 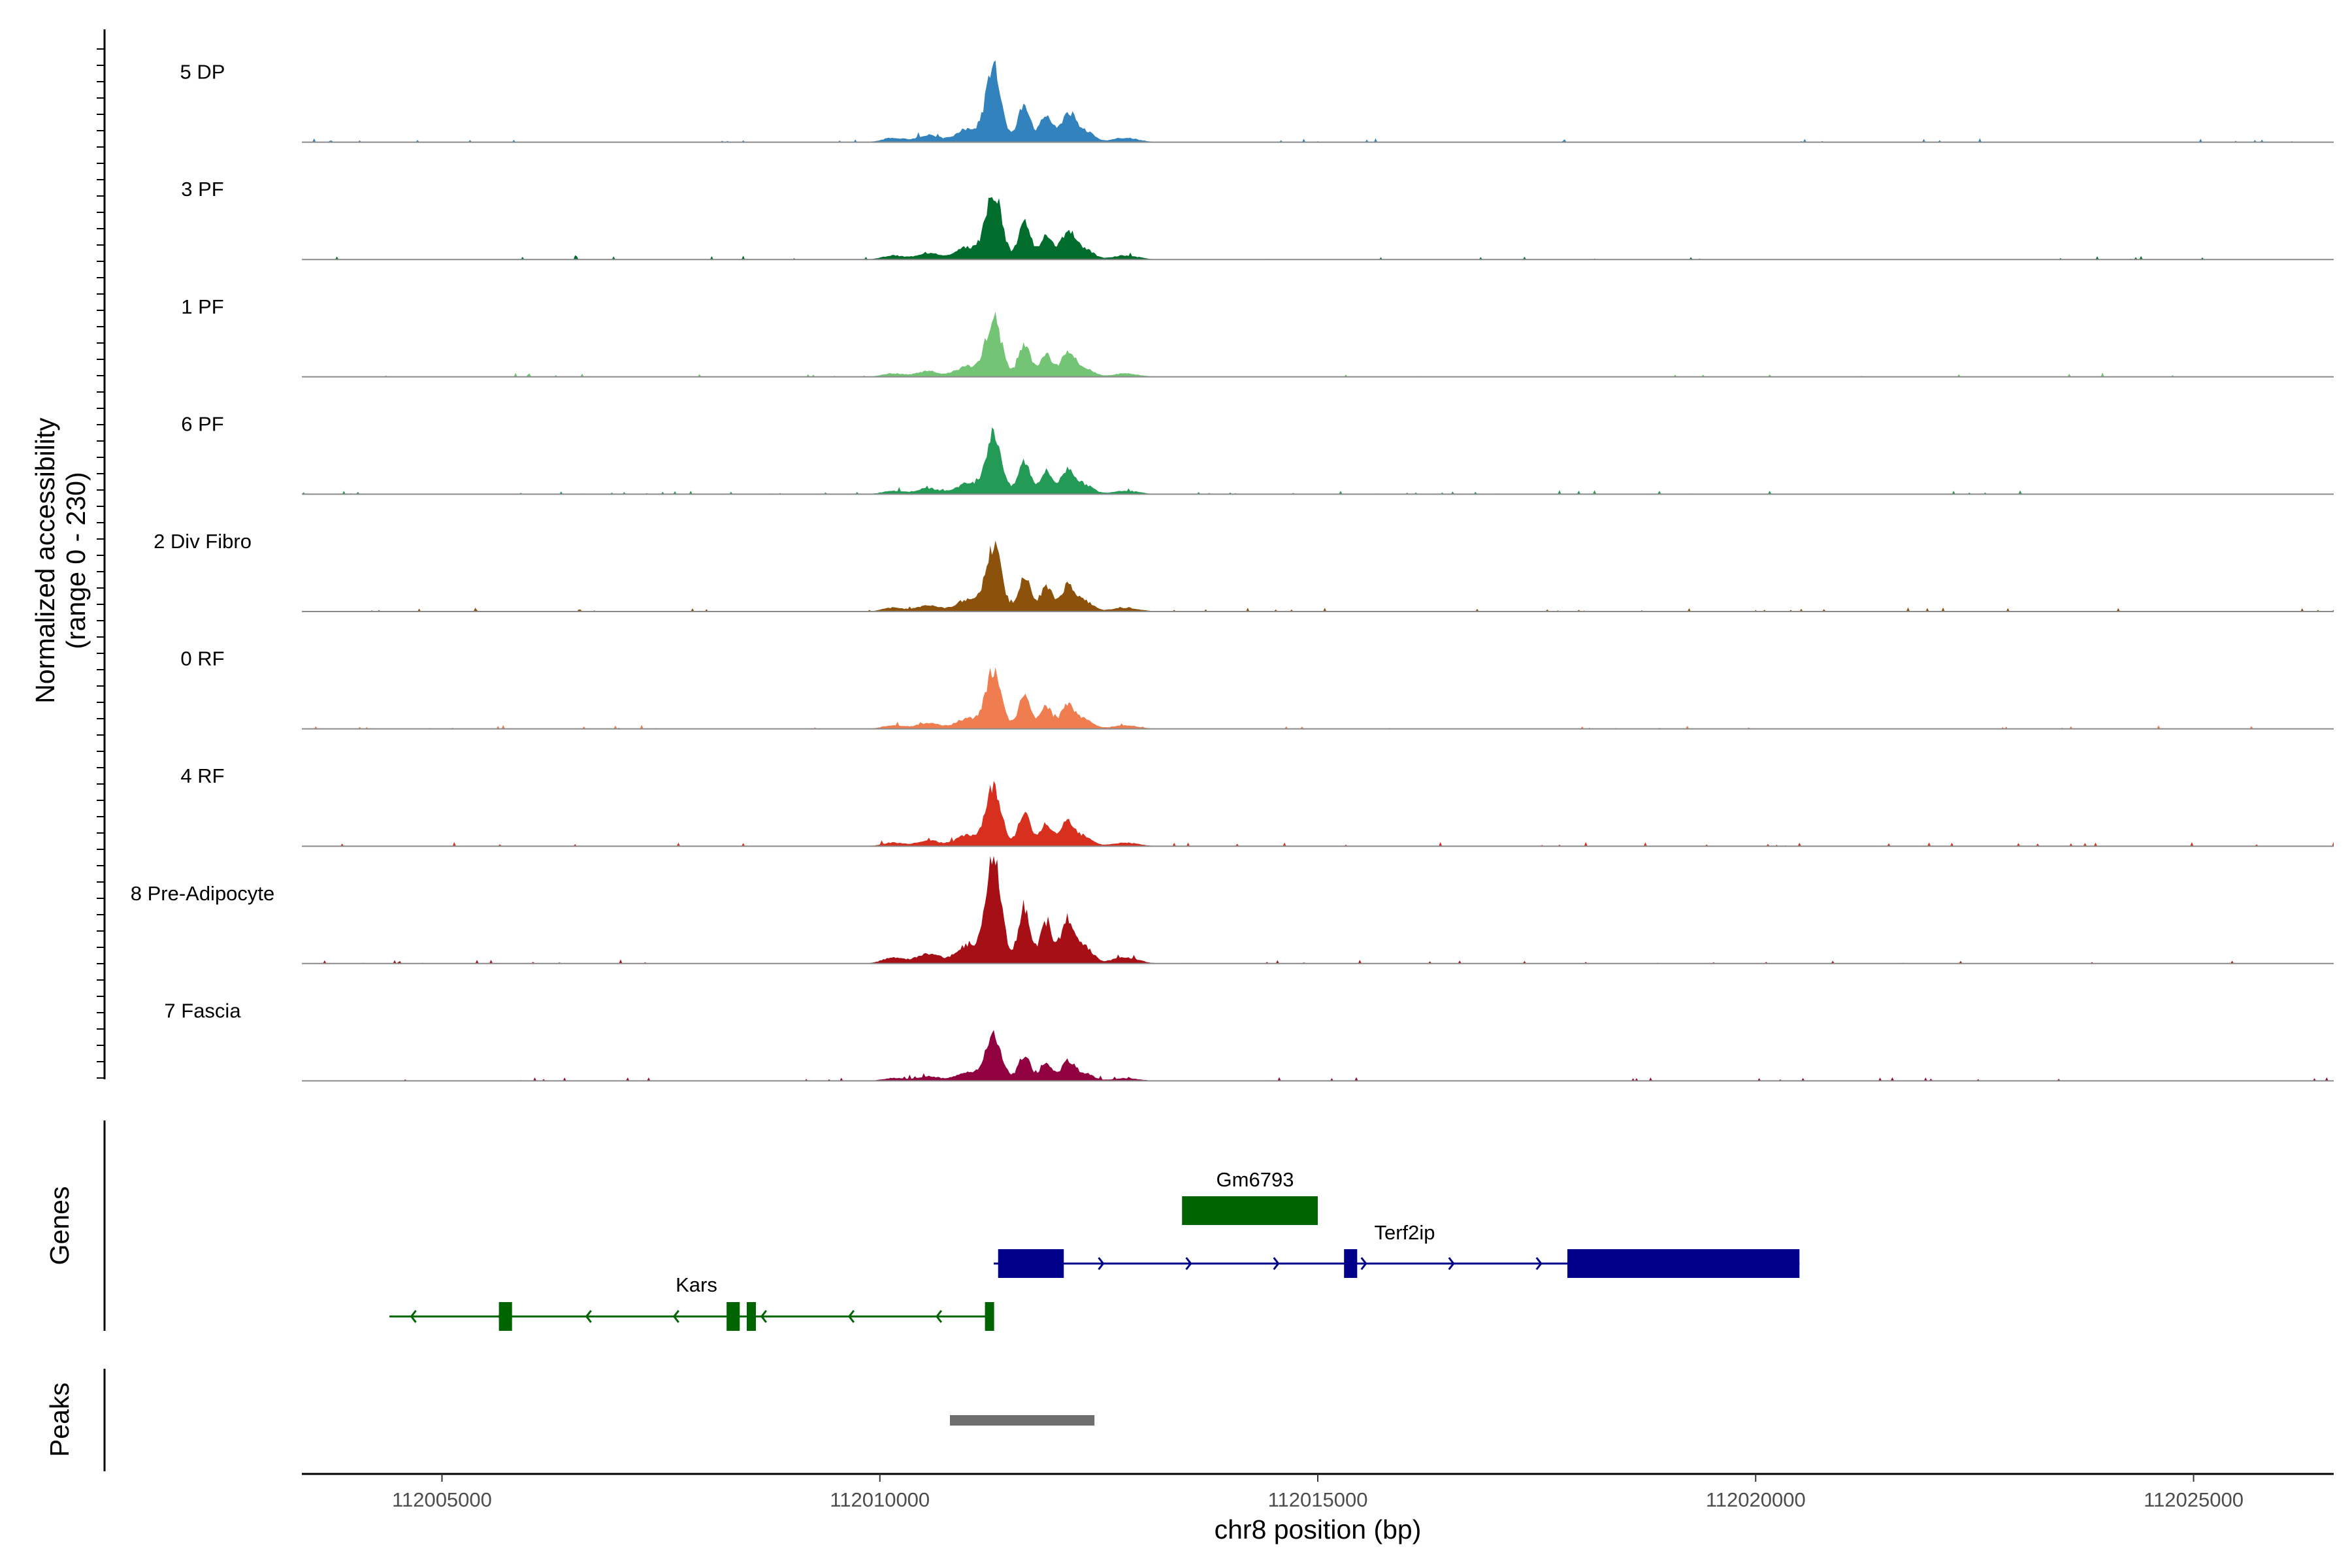 What do you see at coordinates (1318, 1529) in the screenshot?
I see `x-axis-title: chr8 position (bp)` at bounding box center [1318, 1529].